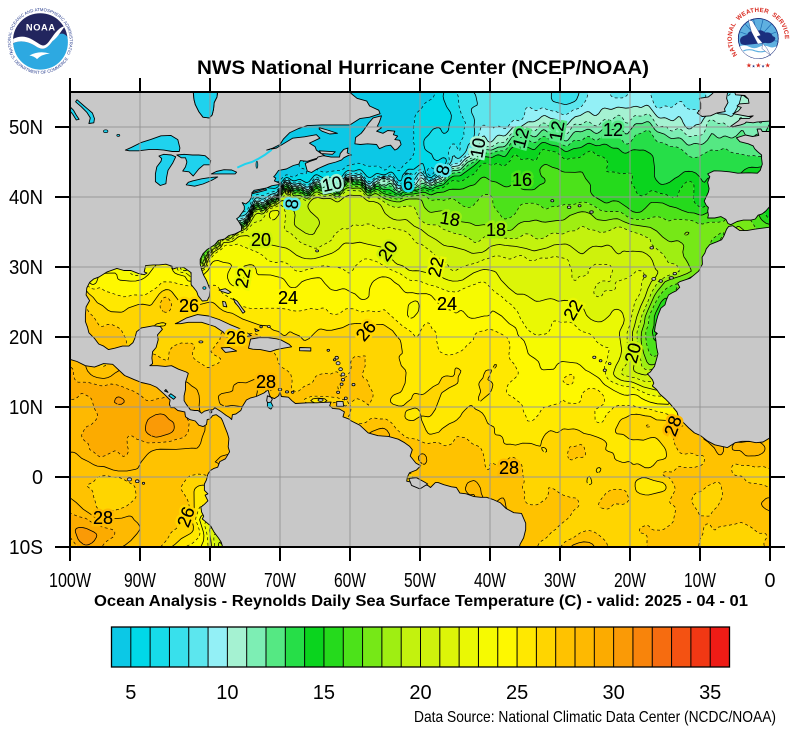 This screenshot has height=742, width=800. I want to click on svg-text: 20N, so click(26, 338).